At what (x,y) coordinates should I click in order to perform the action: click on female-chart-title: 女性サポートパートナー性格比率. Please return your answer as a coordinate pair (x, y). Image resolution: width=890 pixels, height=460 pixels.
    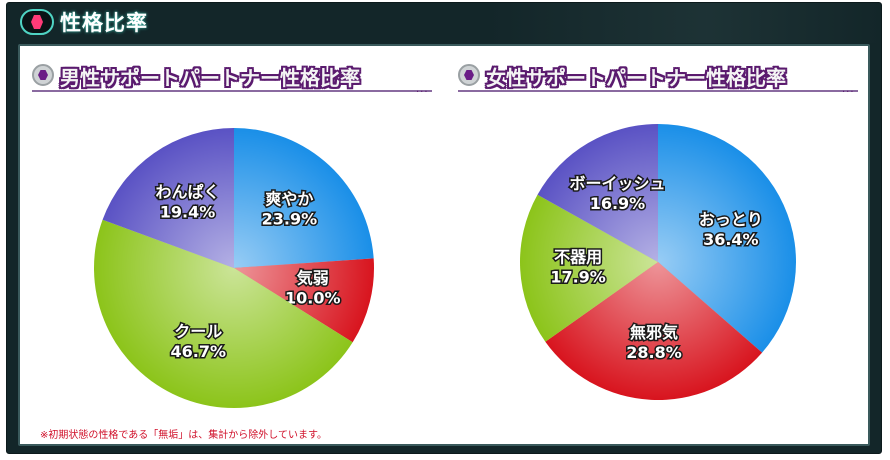
    Looking at the image, I should click on (636, 78).